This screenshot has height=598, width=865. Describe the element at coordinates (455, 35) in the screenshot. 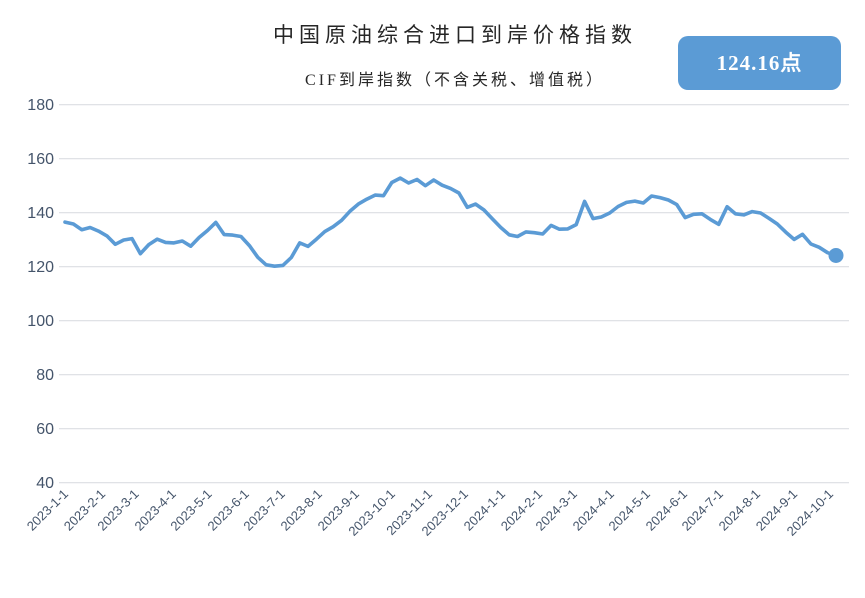

I see `chart-title: 中国原油综合进口到岸价格指数` at that location.